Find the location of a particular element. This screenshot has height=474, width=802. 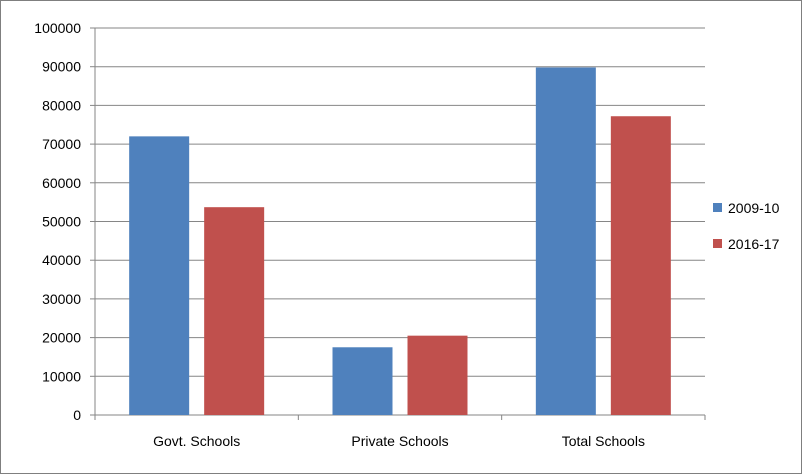

y-tick-label: 30000 is located at coordinates (61, 299).